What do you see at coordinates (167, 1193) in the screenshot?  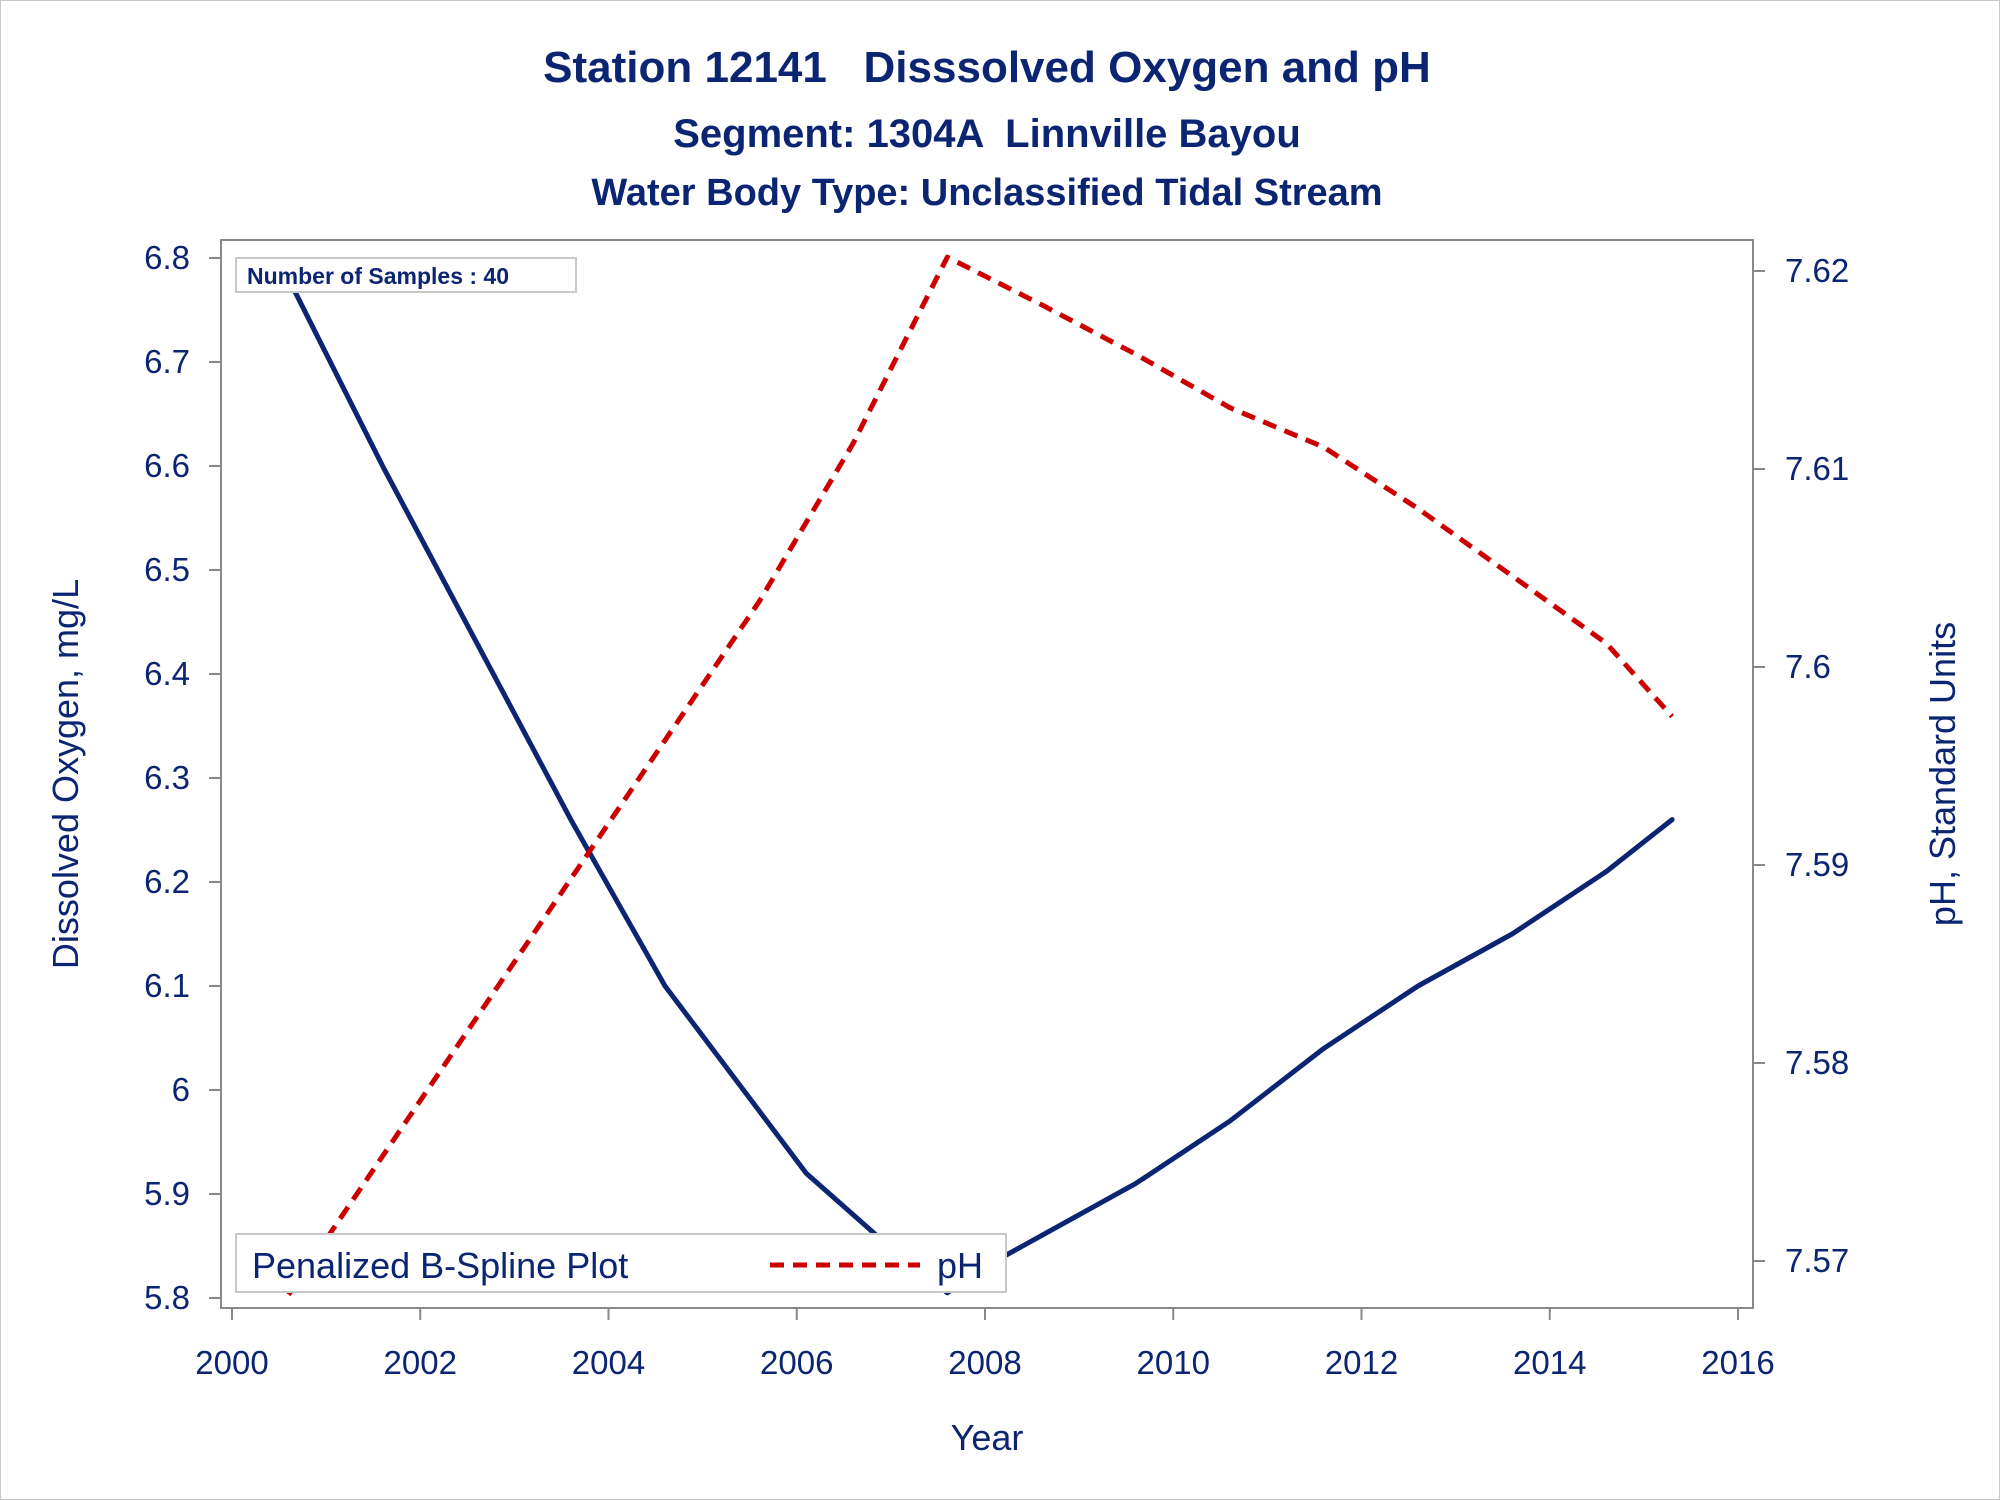 I see `y-tick-label: 5.9` at bounding box center [167, 1193].